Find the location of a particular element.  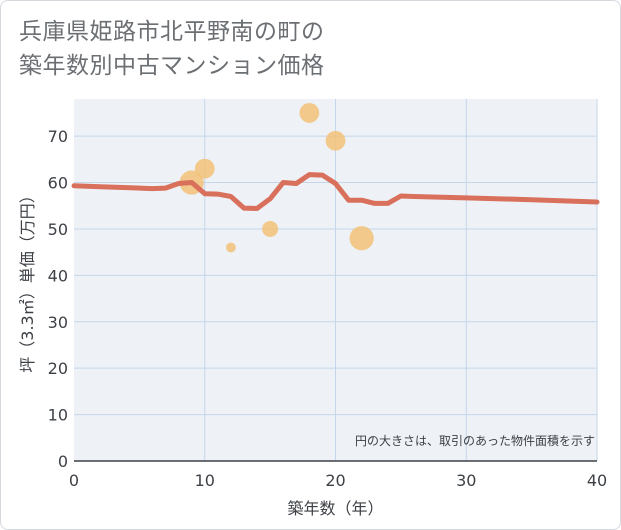

trend-line is located at coordinates (335, 191).